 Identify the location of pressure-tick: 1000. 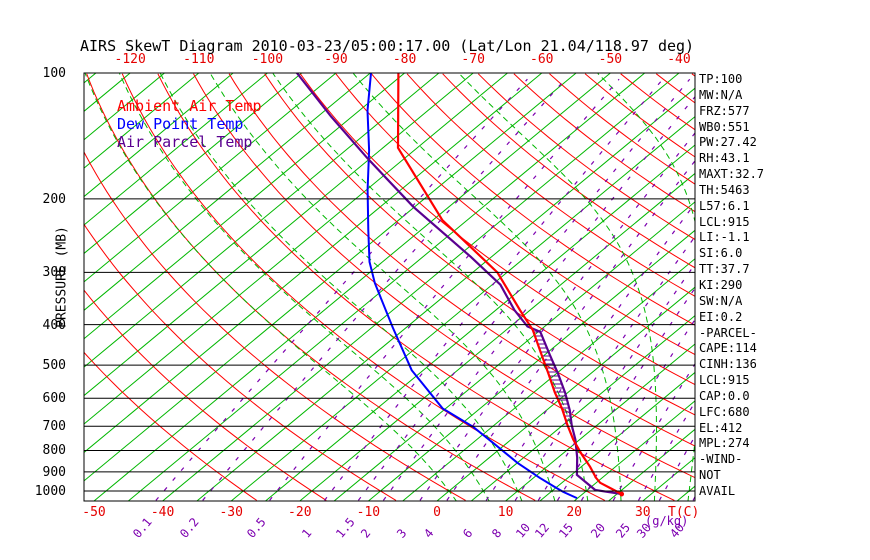
(50, 491).